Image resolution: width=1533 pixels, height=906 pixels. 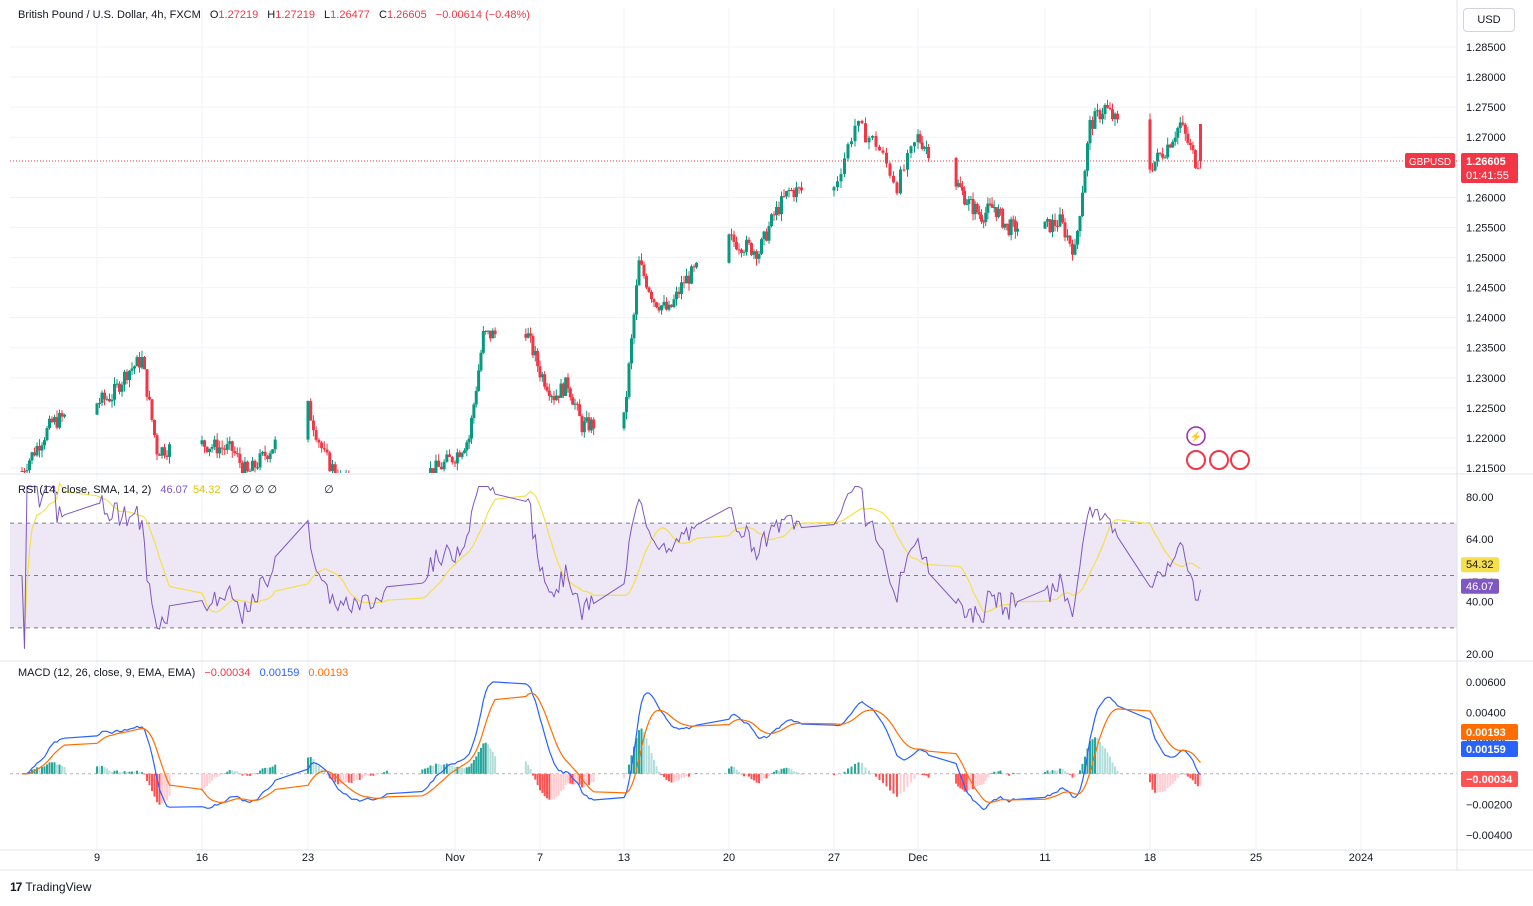 I want to click on rsi-sma-badge-label: 54.32, so click(x=1480, y=565).